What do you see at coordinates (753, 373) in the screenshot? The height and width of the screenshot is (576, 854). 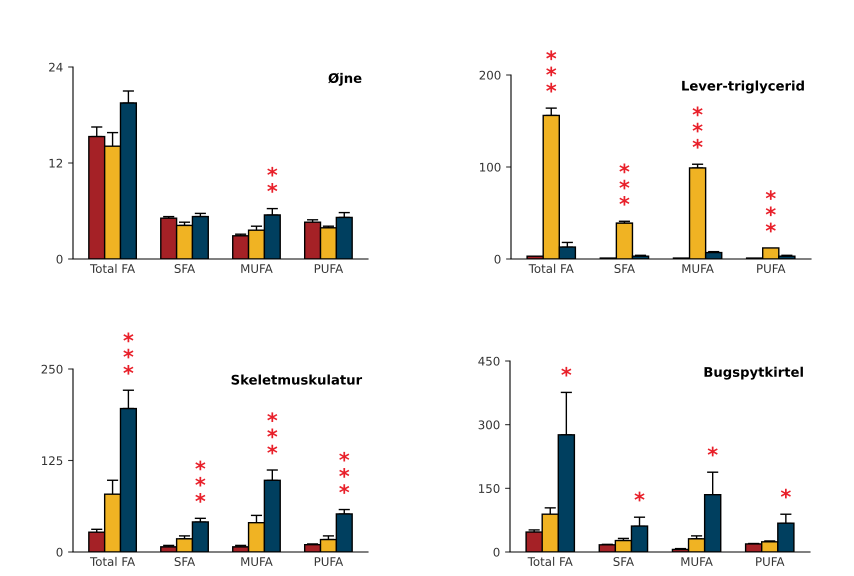 I see `chart-title: Bugspytkirtel` at bounding box center [753, 373].